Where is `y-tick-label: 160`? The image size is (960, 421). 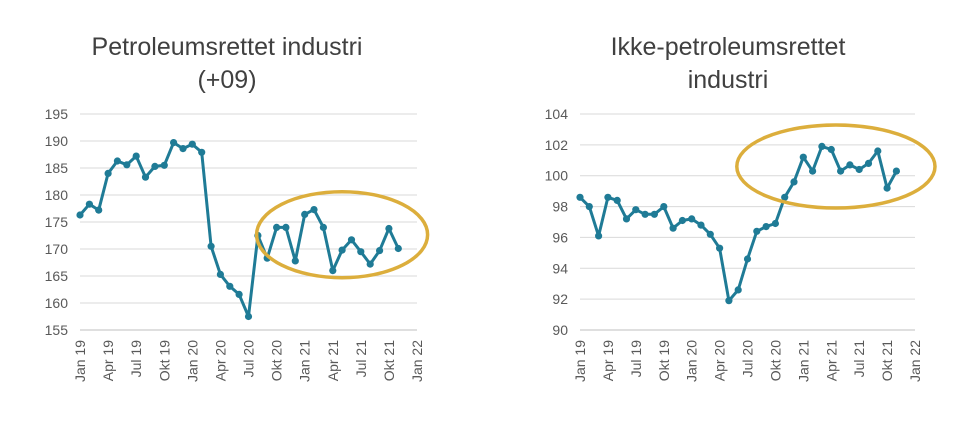
y-tick-label: 160 is located at coordinates (57, 303).